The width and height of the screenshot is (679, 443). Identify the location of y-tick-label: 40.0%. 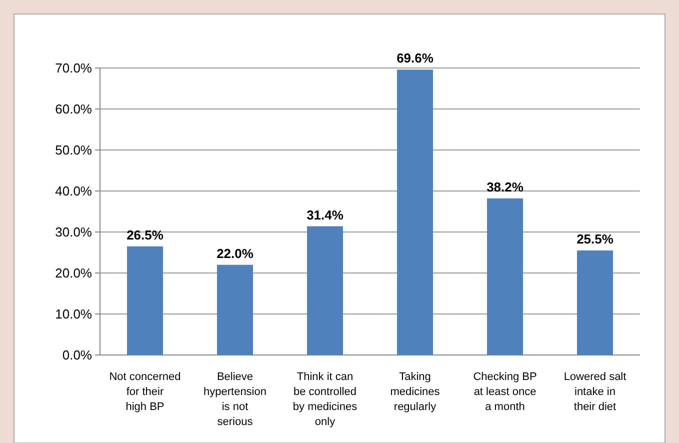
(73, 191).